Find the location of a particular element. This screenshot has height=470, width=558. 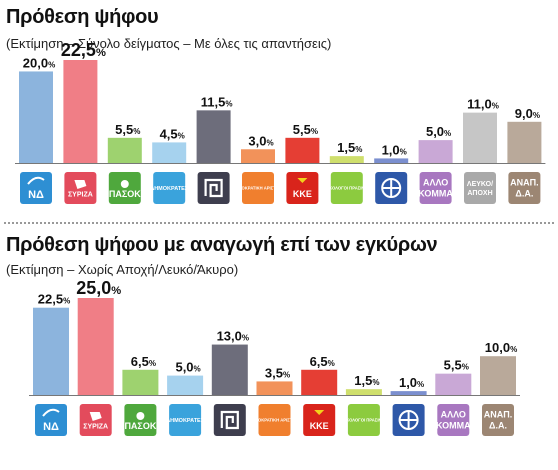

logo-label: ΠΑΣΟΚ is located at coordinates (125, 194).